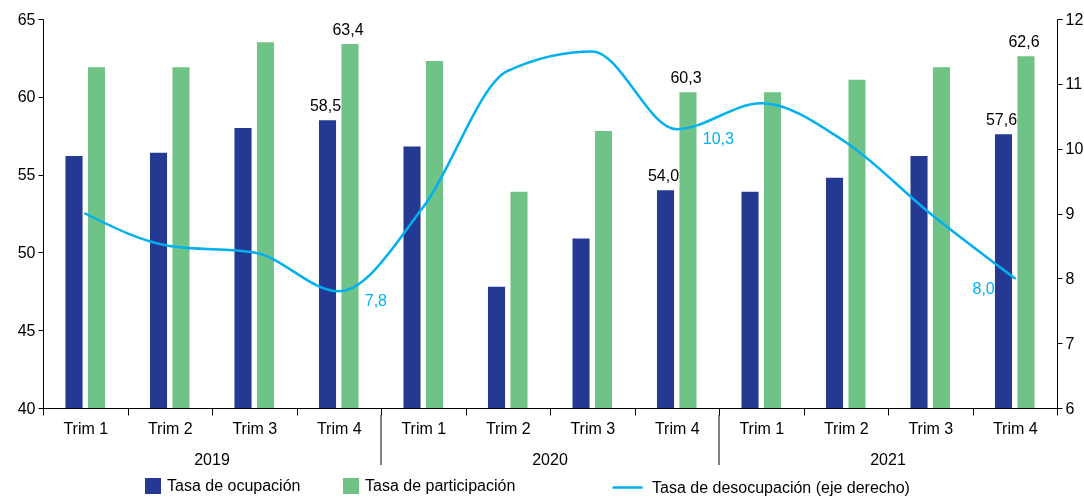 The height and width of the screenshot is (496, 1084). I want to click on y2-tick-label: 8, so click(1070, 278).